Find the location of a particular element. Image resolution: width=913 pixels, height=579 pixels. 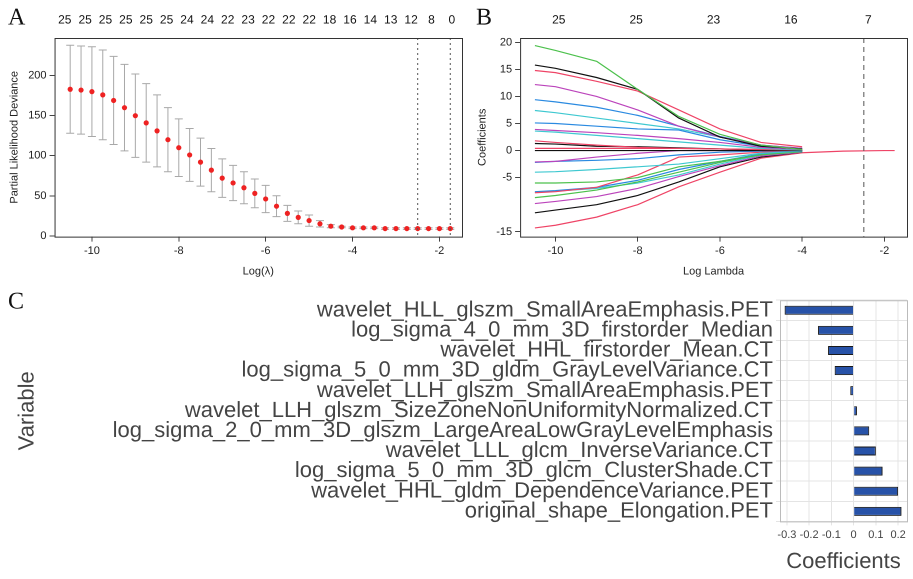

x-axis-title: Coefficients is located at coordinates (843, 560).